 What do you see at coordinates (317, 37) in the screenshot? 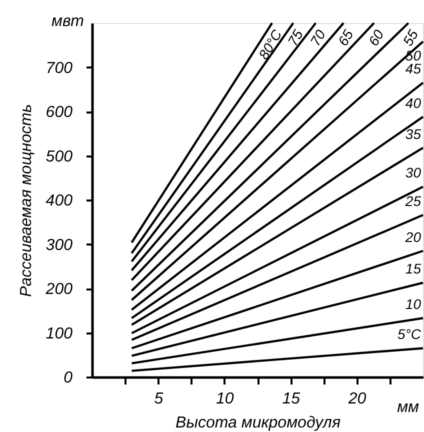
I see `text: 70` at bounding box center [317, 37].